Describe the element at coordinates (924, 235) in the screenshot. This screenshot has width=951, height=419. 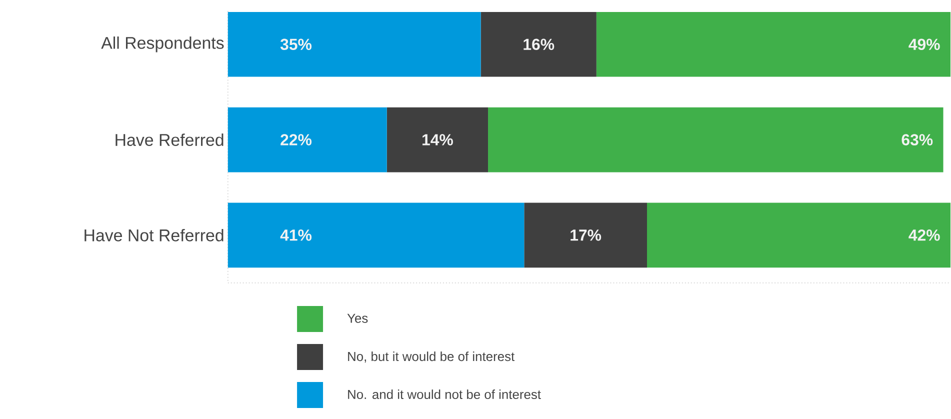
I see `data-label: 42%` at that location.